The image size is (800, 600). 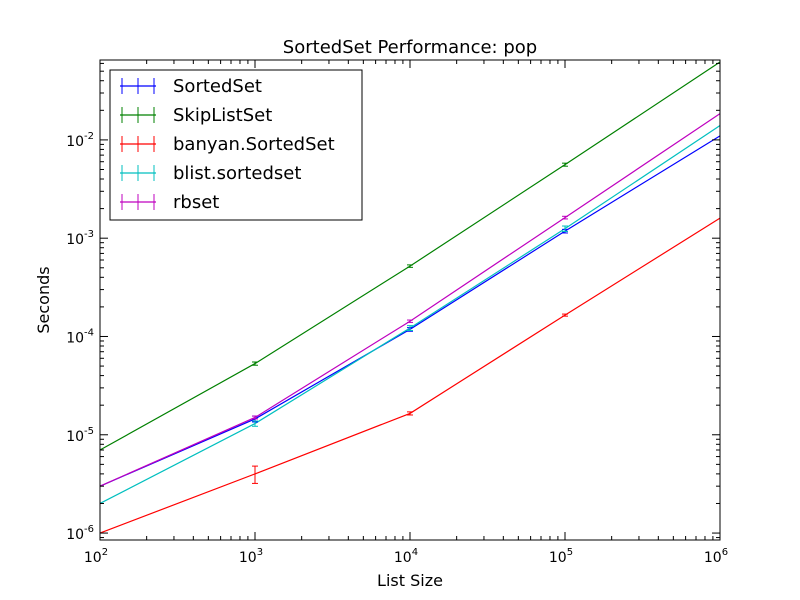 What do you see at coordinates (217, 86) in the screenshot?
I see `legend-label-sortedset: SortedSet` at bounding box center [217, 86].